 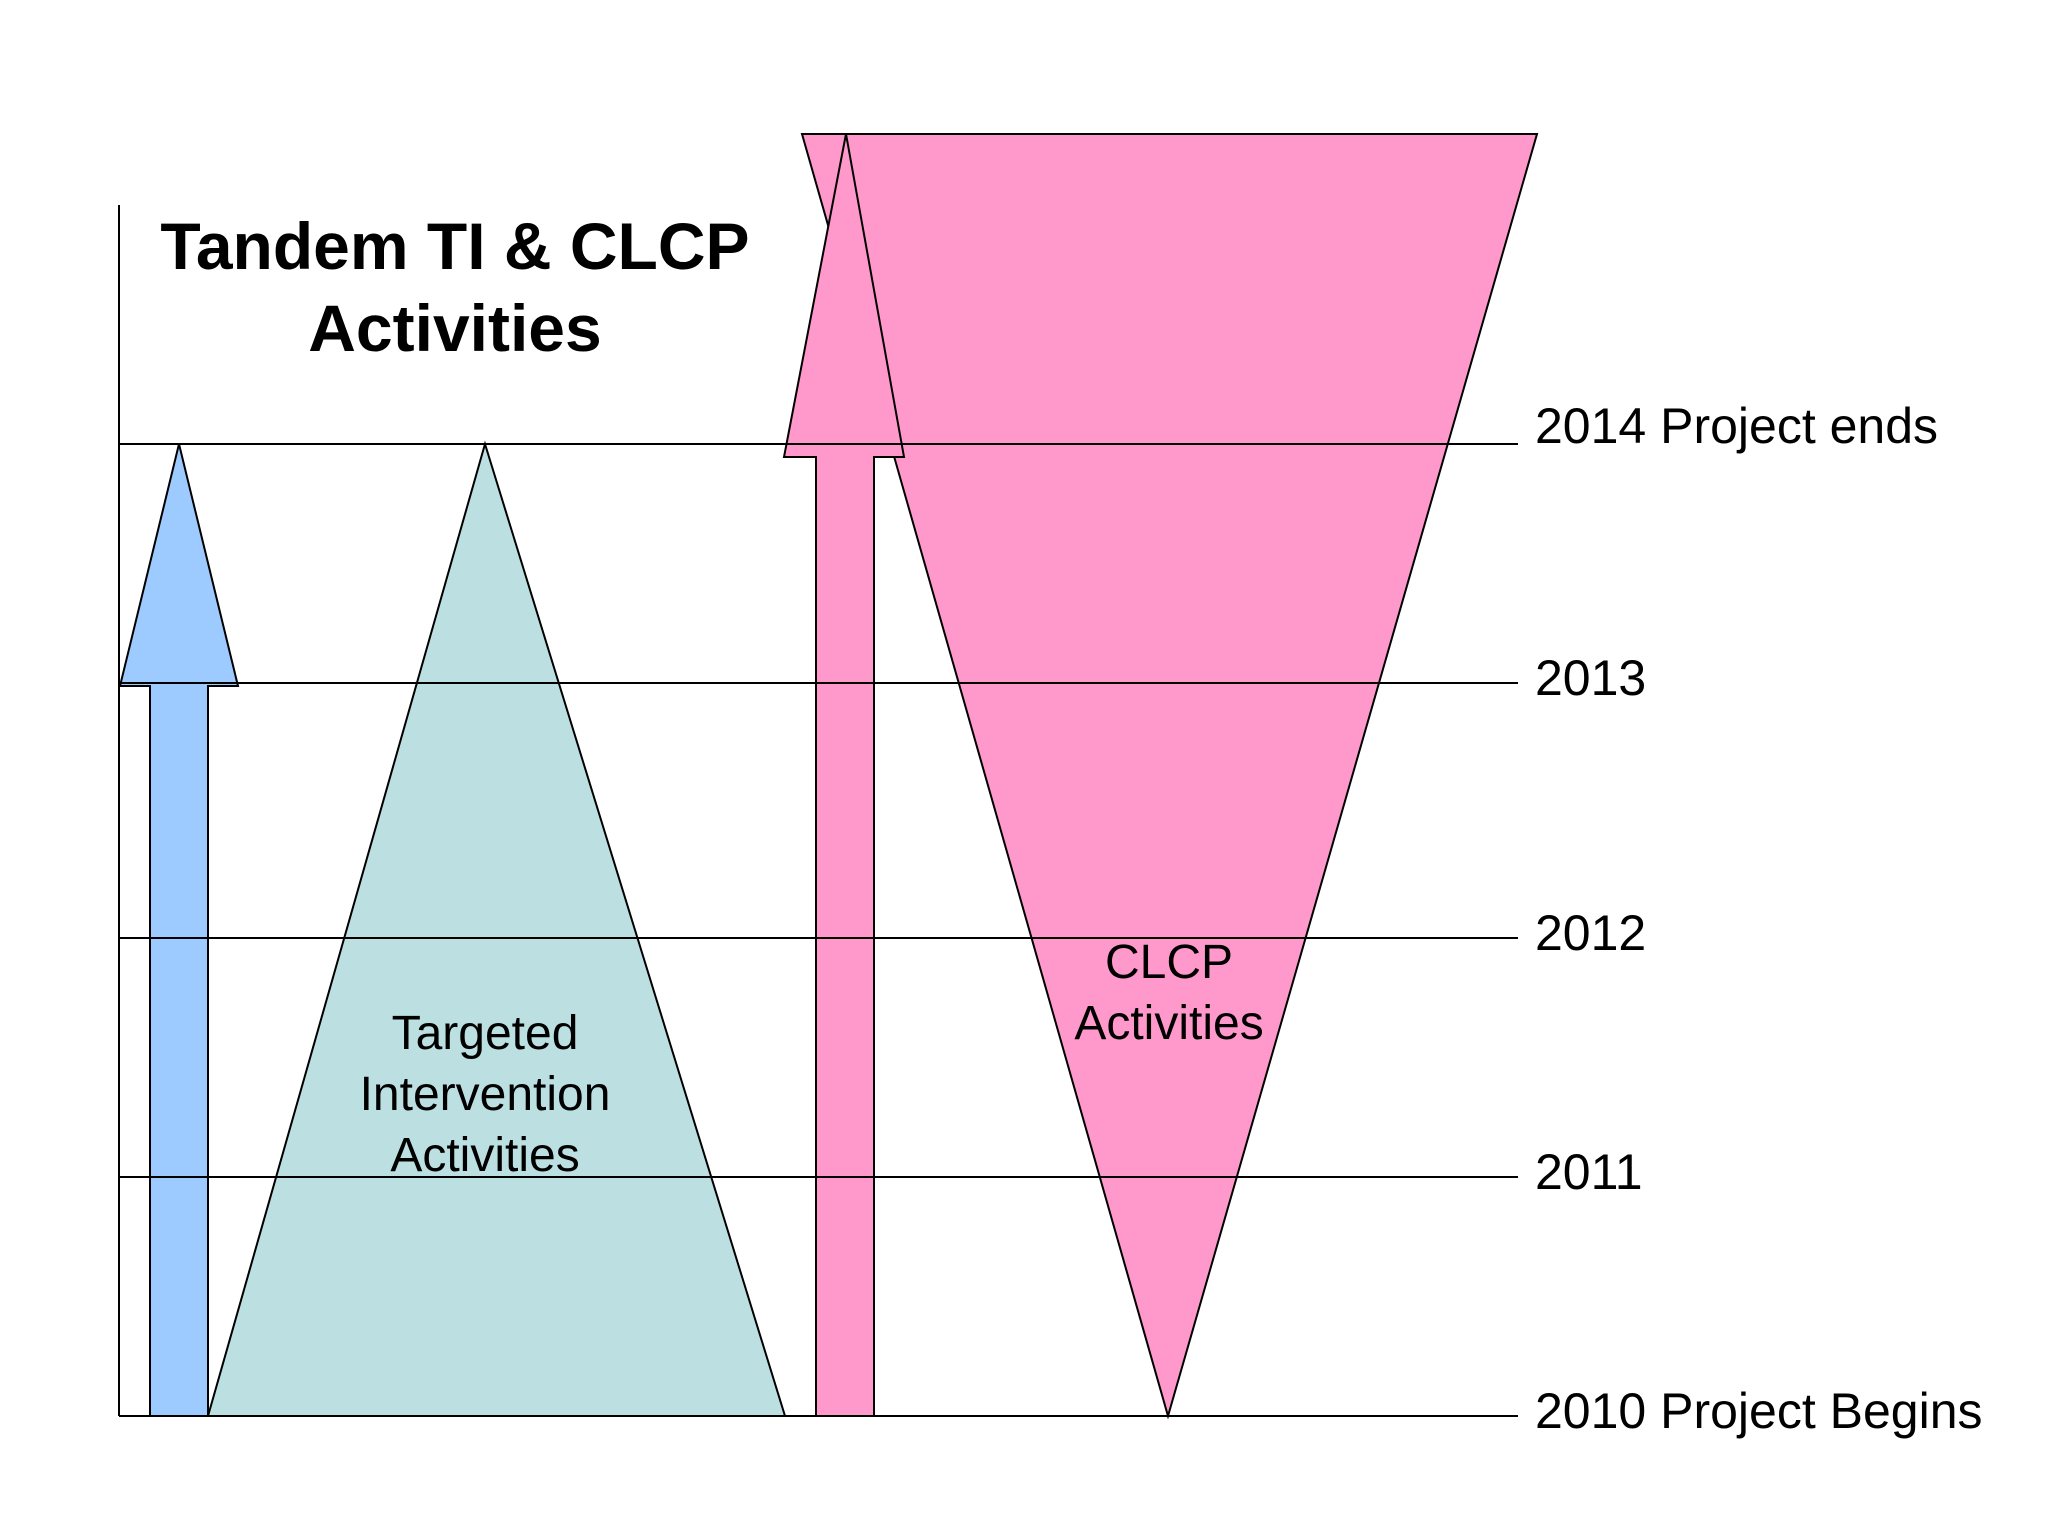 I want to click on ti-label-line-2: Intervention, so click(x=485, y=1094).